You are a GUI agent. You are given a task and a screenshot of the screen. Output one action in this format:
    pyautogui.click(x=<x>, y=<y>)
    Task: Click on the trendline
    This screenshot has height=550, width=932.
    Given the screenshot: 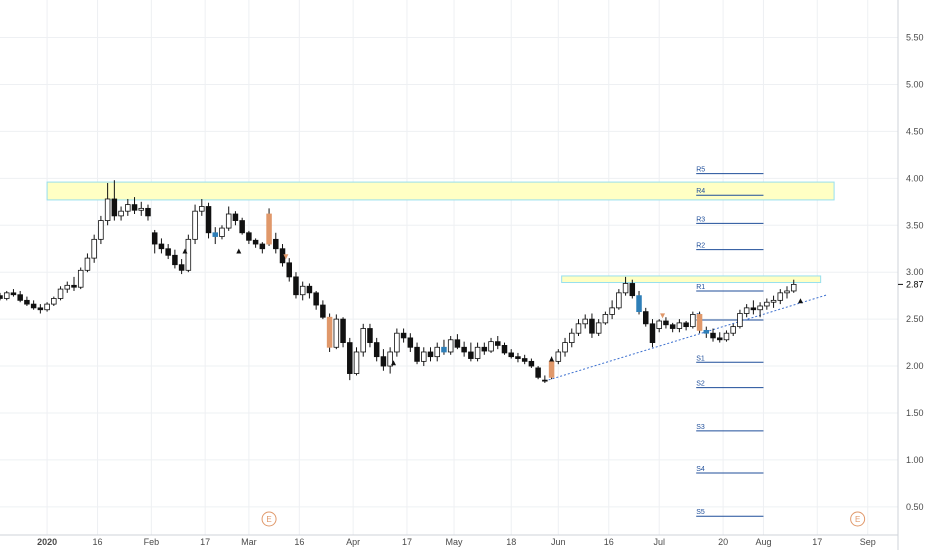 What is the action you would take?
    pyautogui.click(x=686, y=338)
    